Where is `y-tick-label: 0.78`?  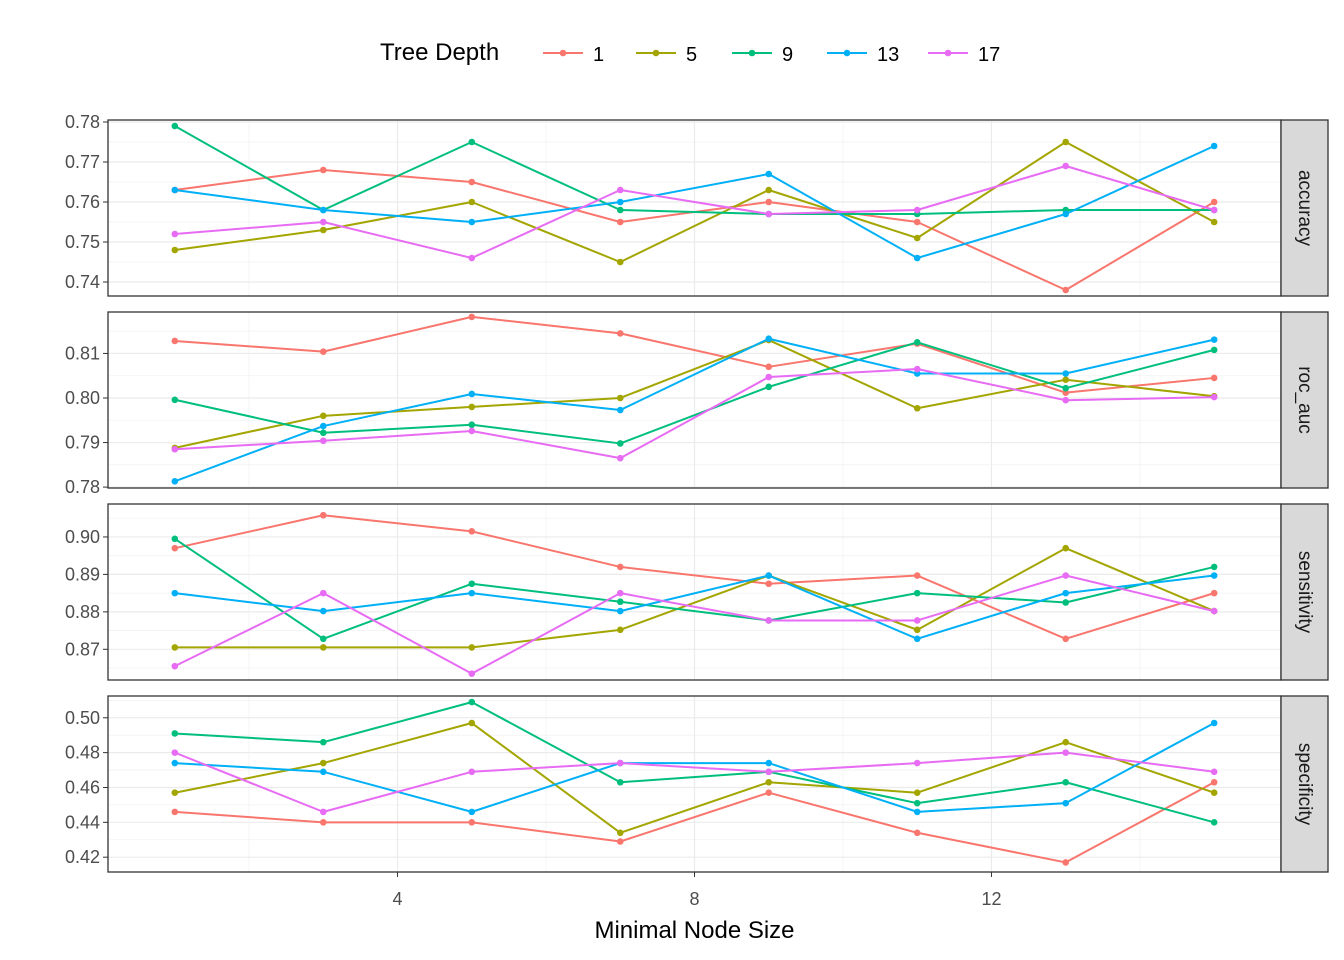
y-tick-label: 0.78 is located at coordinates (82, 122).